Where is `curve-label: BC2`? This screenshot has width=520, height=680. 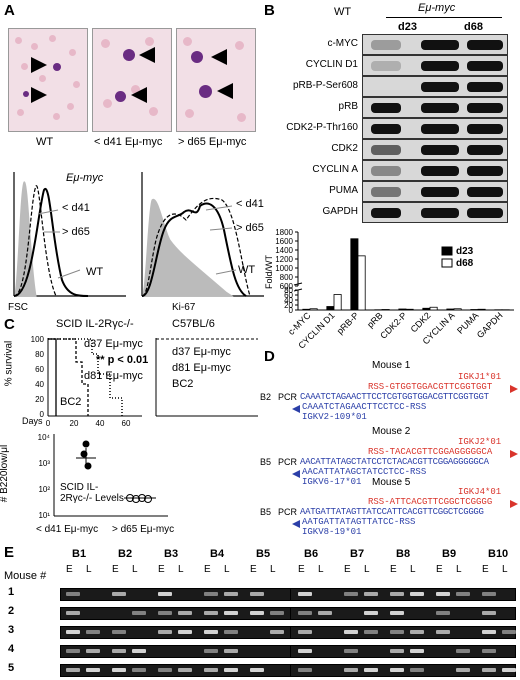 curve-label: BC2 is located at coordinates (71, 402).